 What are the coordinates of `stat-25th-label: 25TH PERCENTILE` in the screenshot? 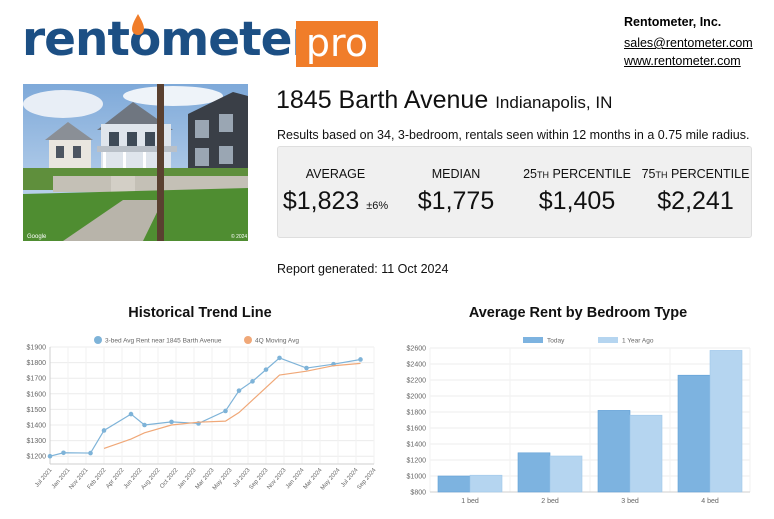 It's located at (577, 174).